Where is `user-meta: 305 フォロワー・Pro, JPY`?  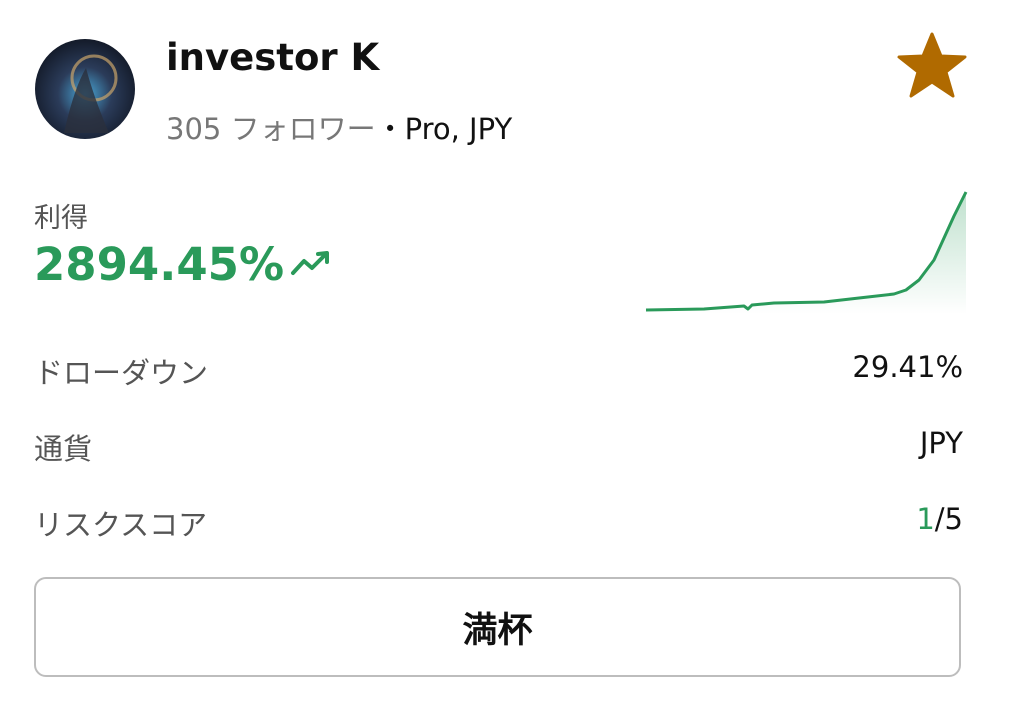
user-meta: 305 フォロワー・Pro, JPY is located at coordinates (339, 127).